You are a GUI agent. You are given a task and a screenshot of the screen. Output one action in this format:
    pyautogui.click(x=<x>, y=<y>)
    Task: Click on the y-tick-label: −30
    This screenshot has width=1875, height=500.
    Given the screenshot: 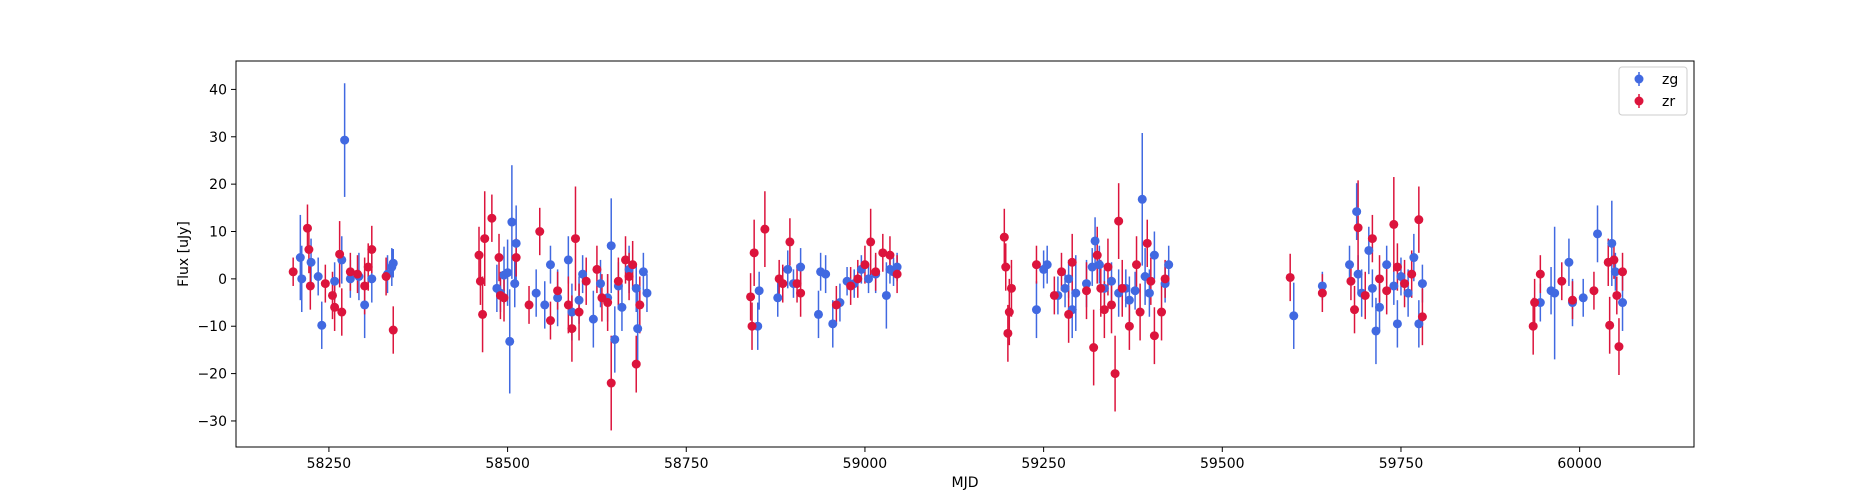 What is the action you would take?
    pyautogui.click(x=212, y=422)
    